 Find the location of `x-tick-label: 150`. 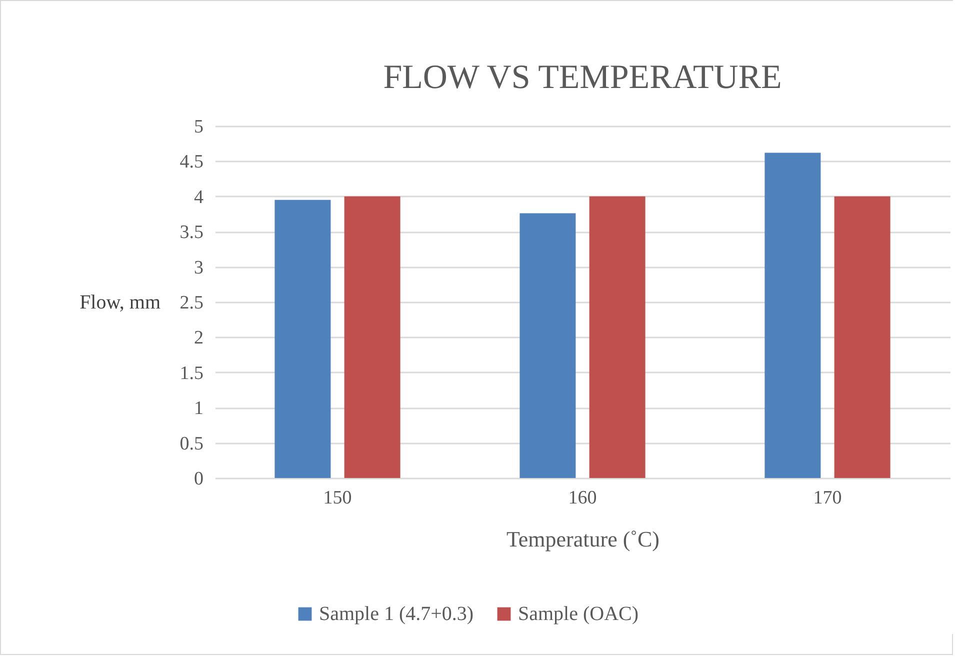

x-tick-label: 150 is located at coordinates (337, 498).